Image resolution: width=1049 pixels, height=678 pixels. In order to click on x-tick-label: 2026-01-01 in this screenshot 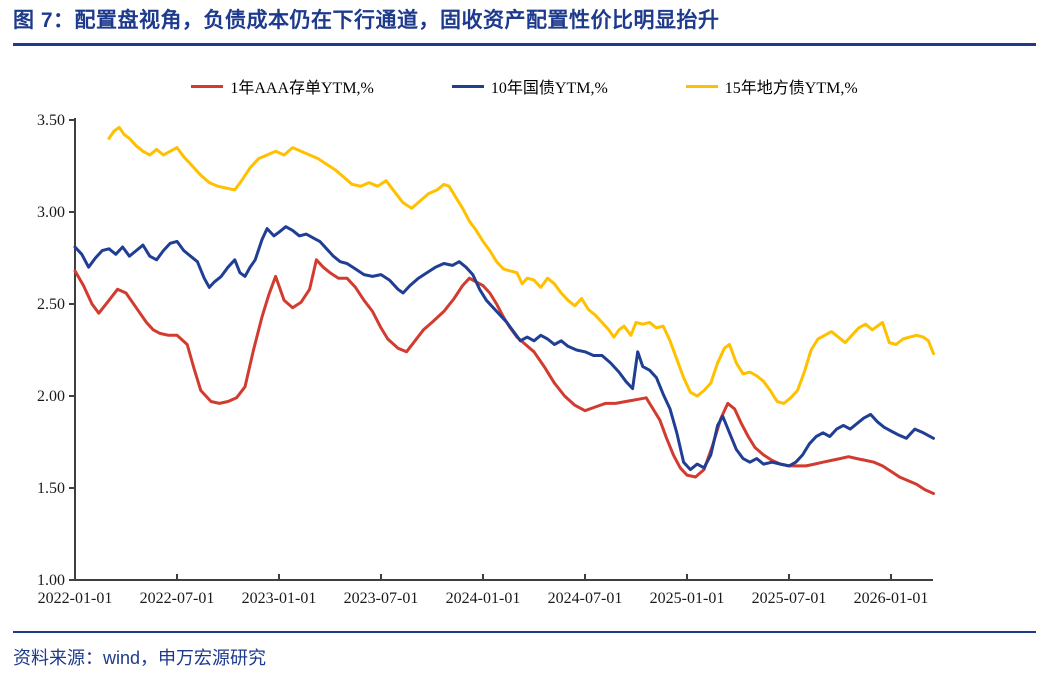, I will do `click(891, 598)`.